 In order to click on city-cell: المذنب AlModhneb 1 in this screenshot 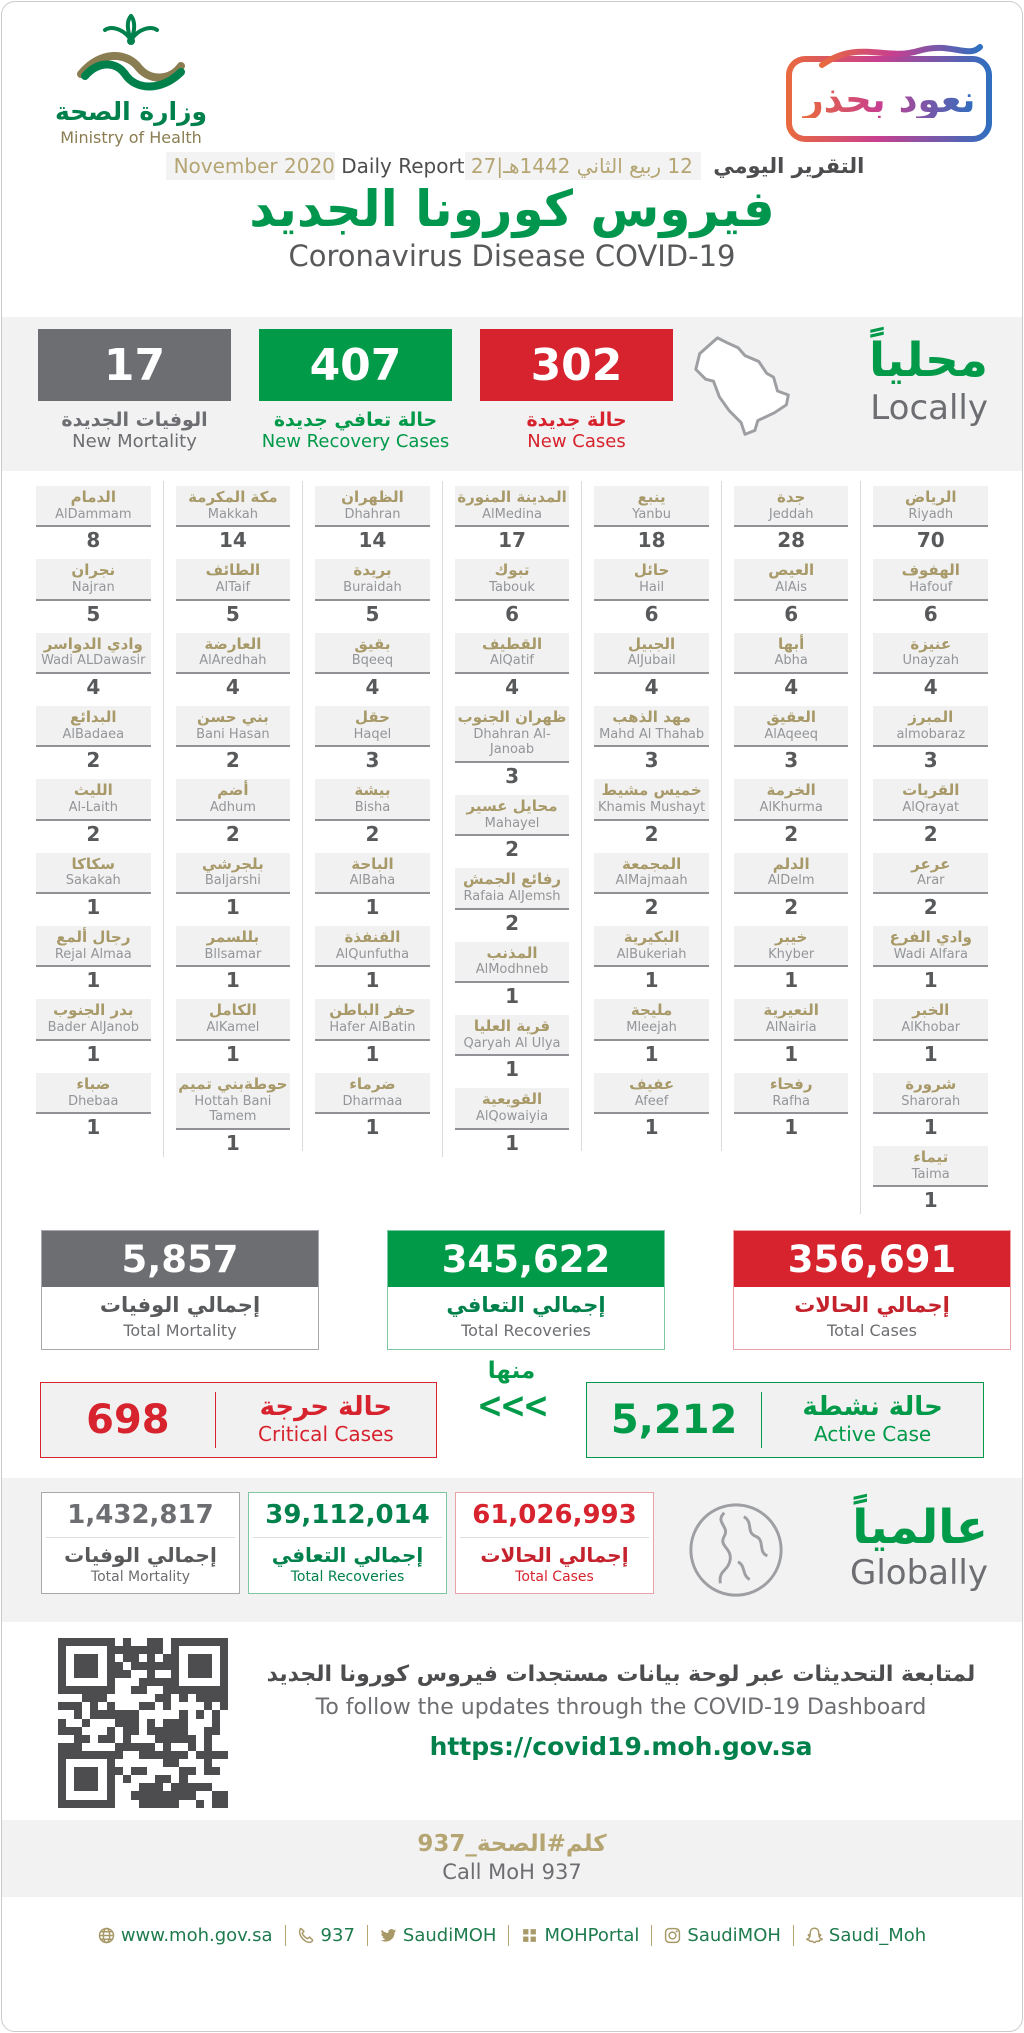, I will do `click(512, 975)`.